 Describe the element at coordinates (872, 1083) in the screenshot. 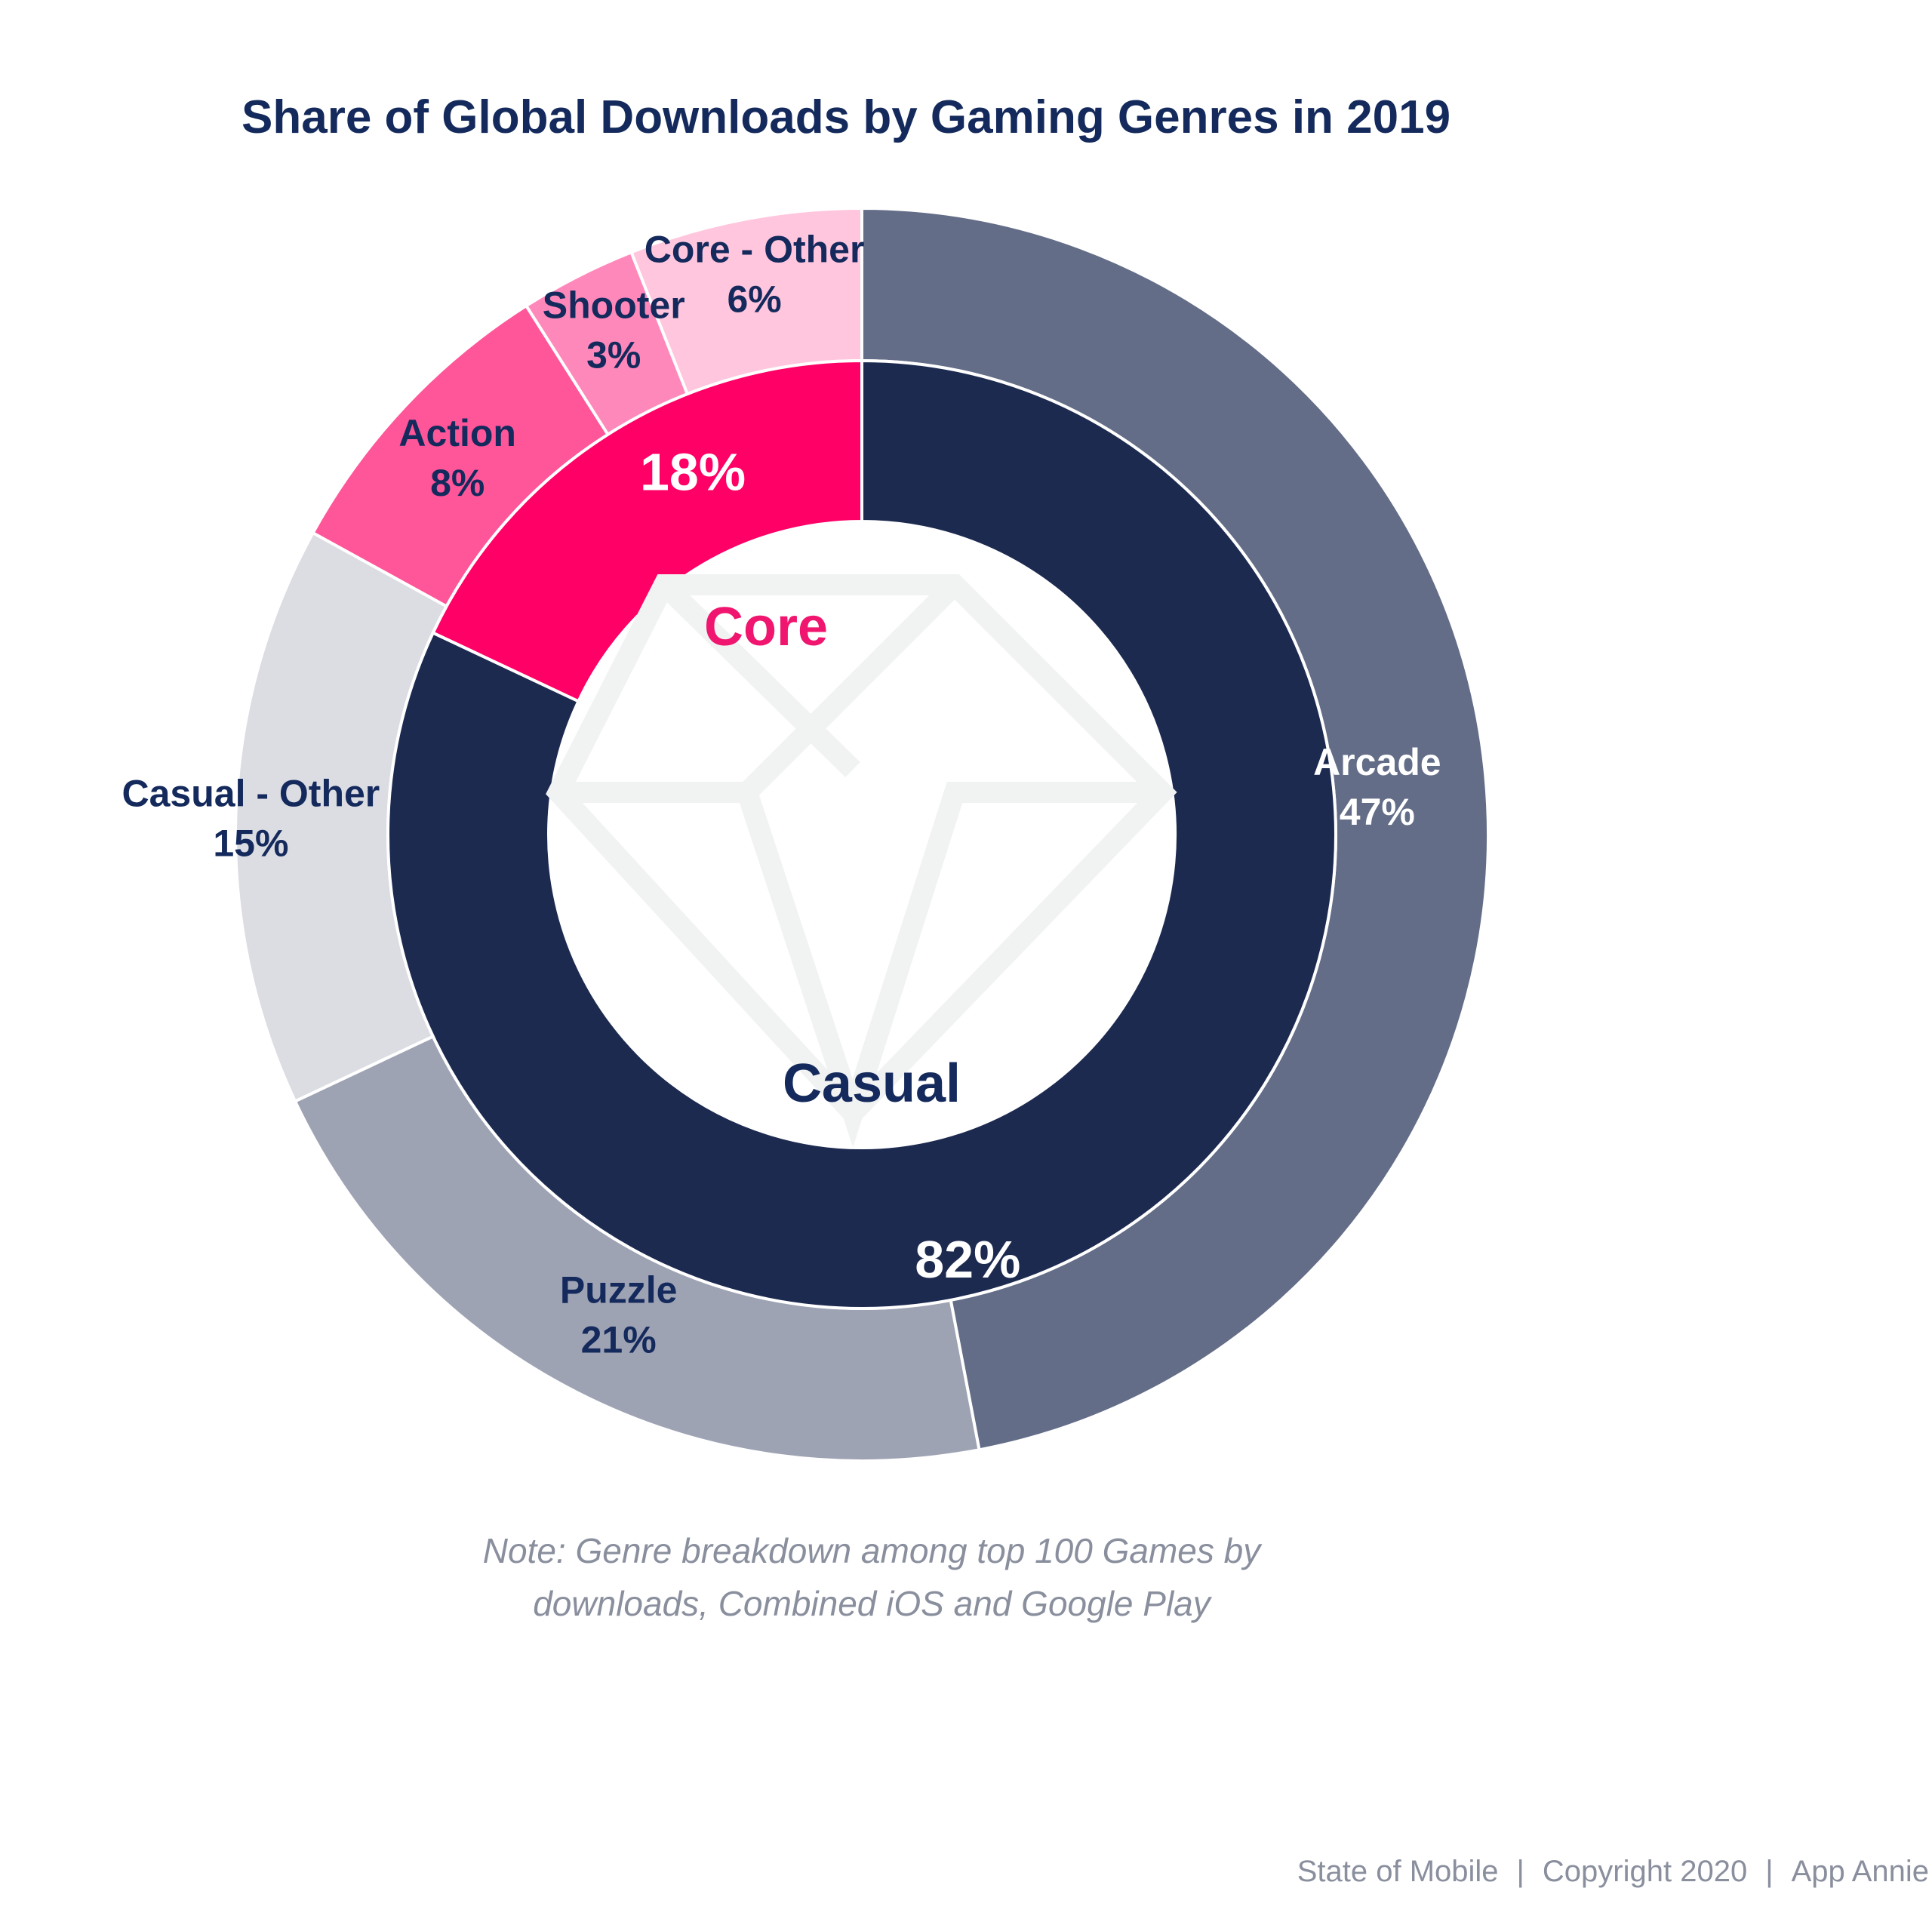

I see `casual-center-label: Casual` at that location.